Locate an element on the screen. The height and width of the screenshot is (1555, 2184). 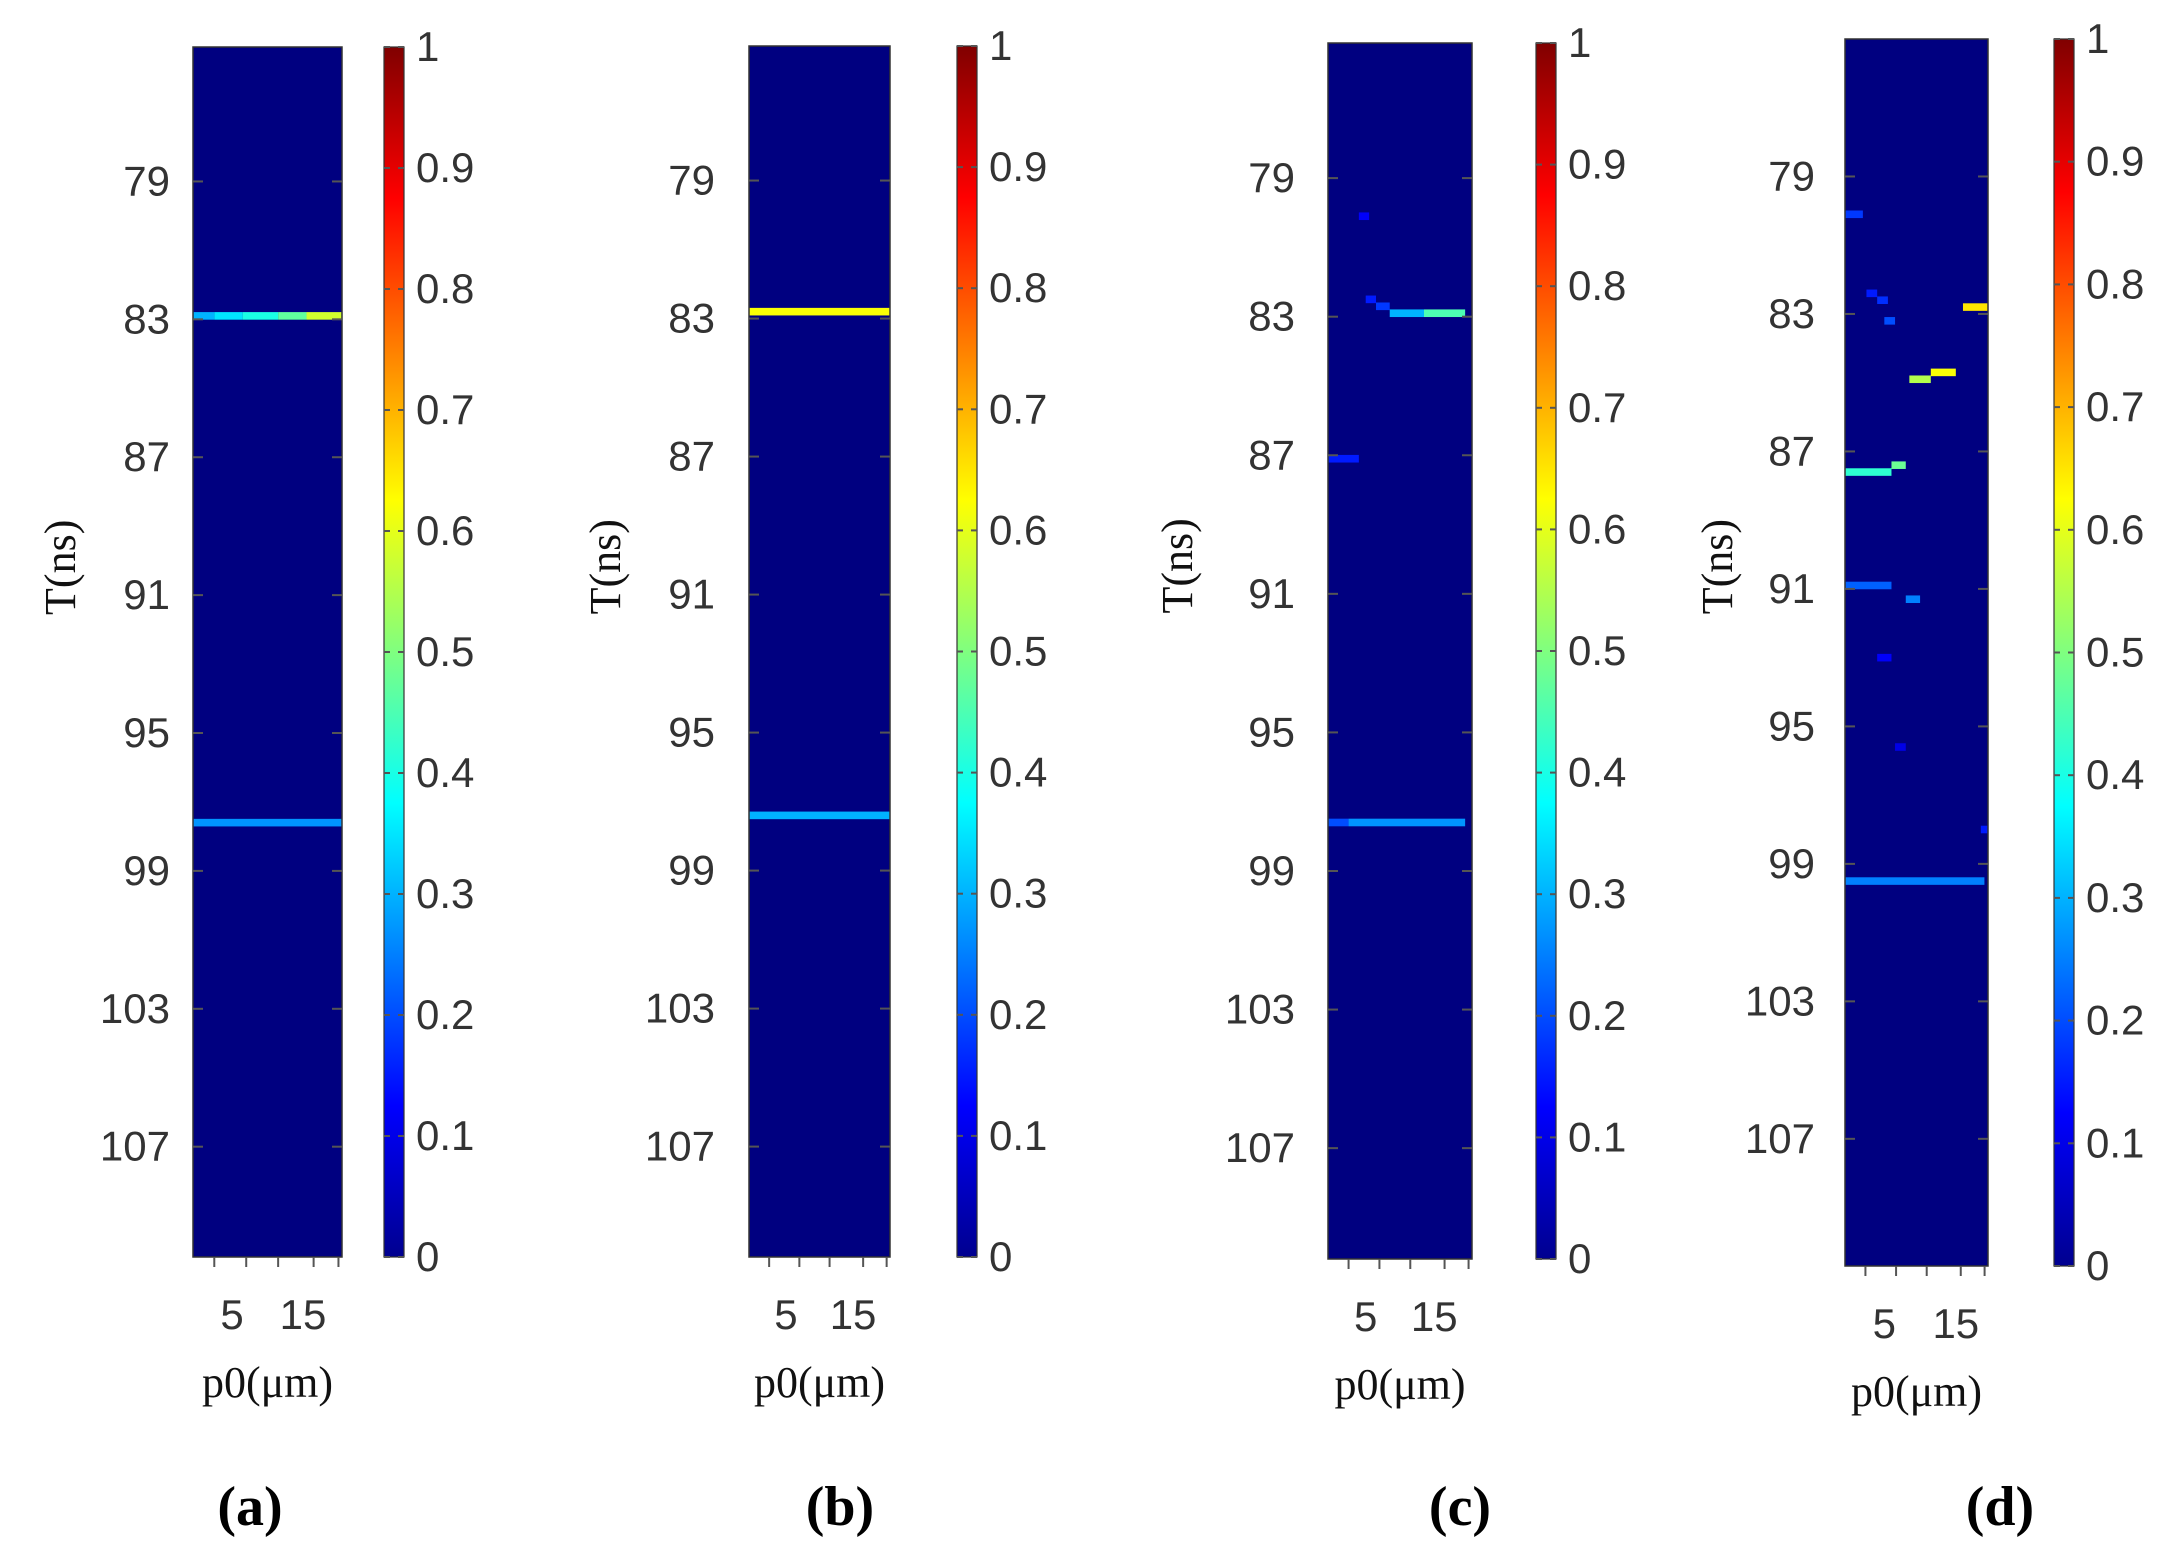
heatmap-frame is located at coordinates (1400, 651).